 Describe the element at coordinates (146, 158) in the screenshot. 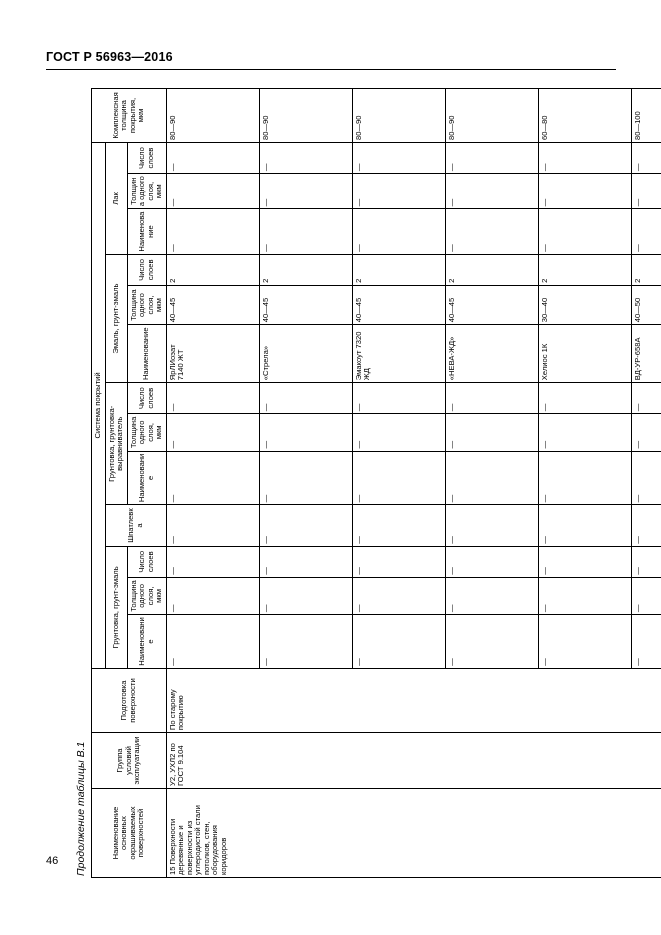

I see `col-varnish-layers: Число слоев` at that location.